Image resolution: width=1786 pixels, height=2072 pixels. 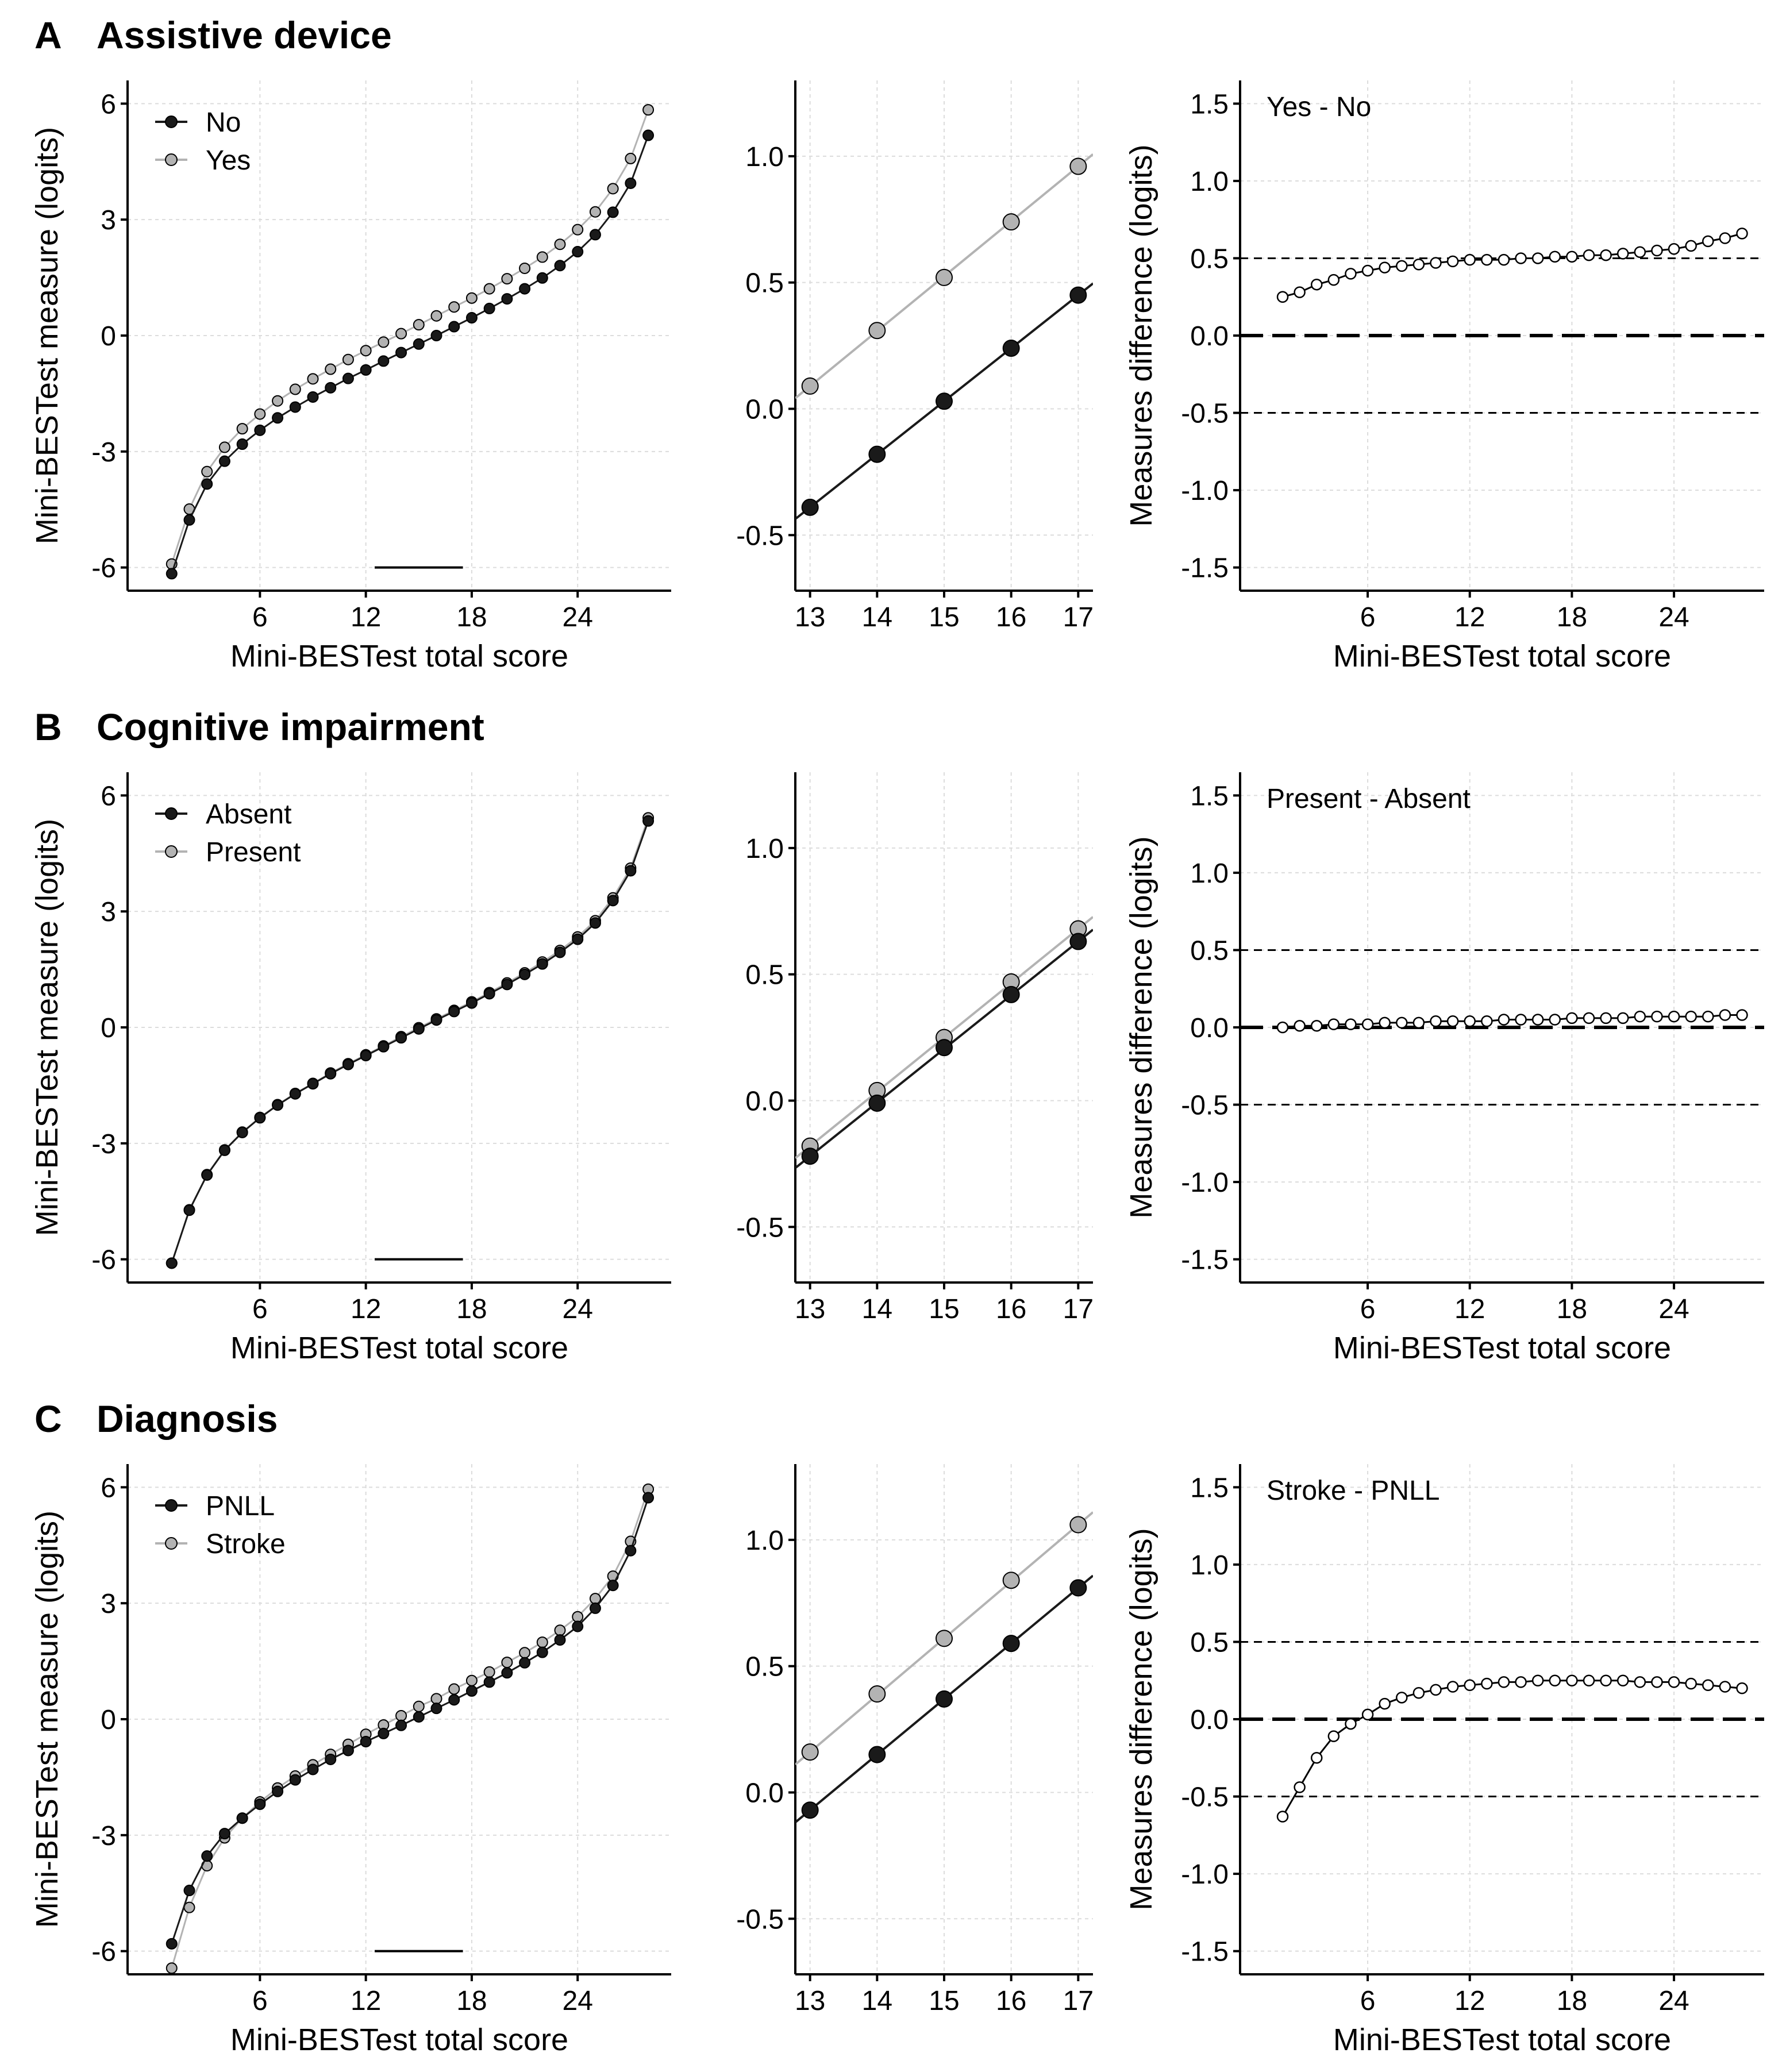 I want to click on legend-label: PNLL, so click(x=241, y=1506).